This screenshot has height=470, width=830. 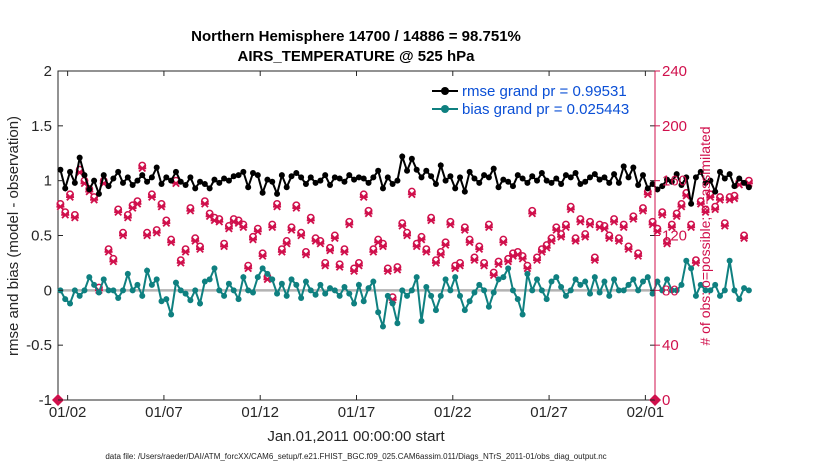 I want to click on x-tick-label: 01/27, so click(x=549, y=412).